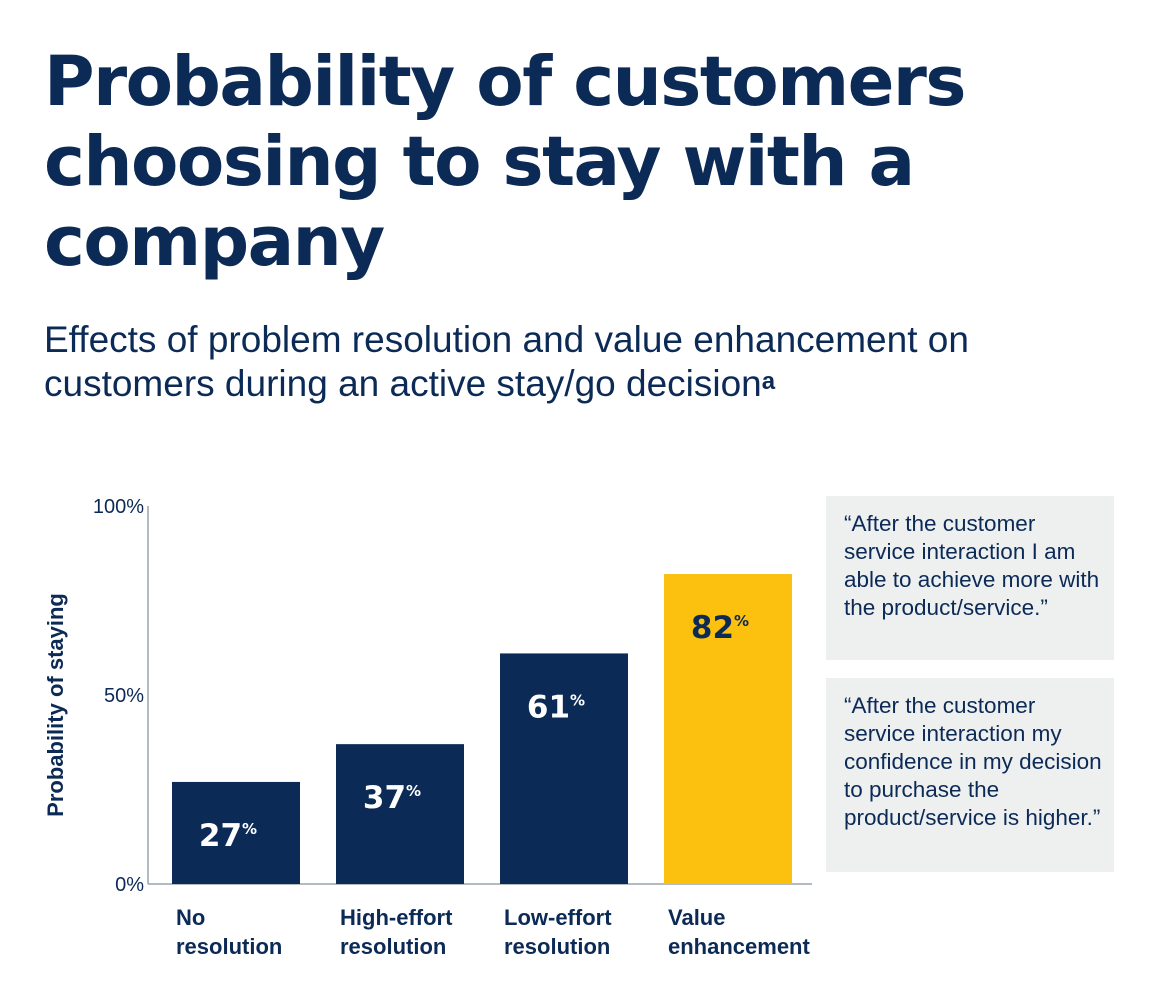  I want to click on bar-value-label: 61%, so click(556, 707).